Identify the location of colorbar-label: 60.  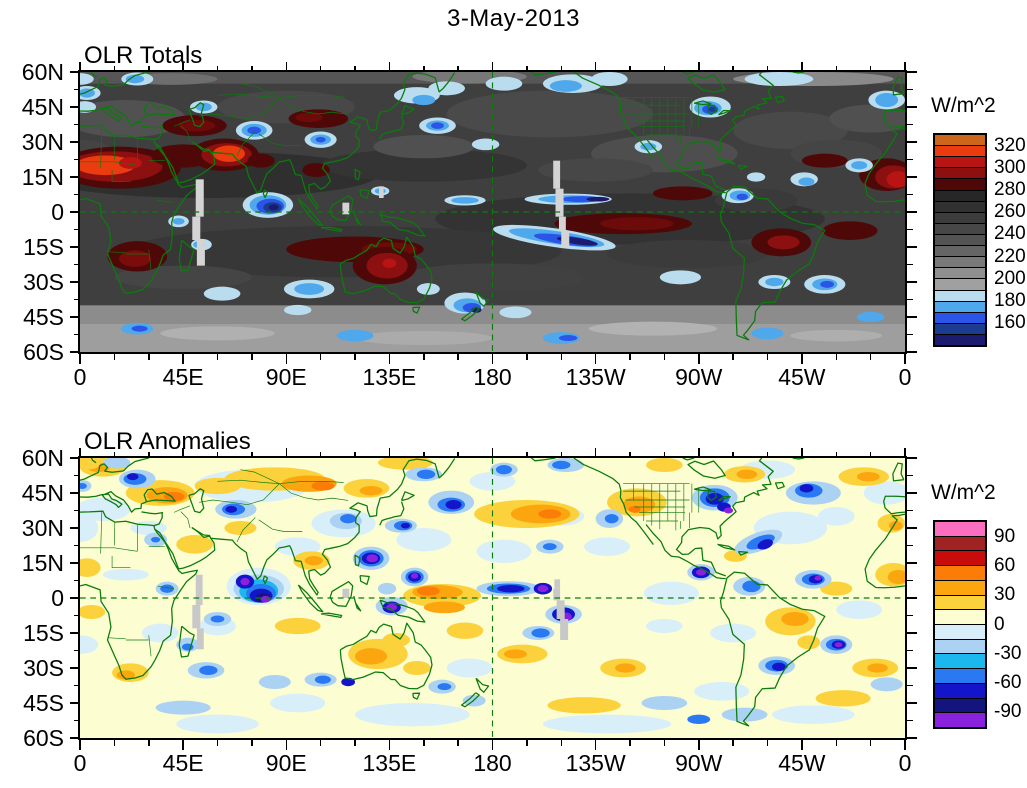
(1005, 565).